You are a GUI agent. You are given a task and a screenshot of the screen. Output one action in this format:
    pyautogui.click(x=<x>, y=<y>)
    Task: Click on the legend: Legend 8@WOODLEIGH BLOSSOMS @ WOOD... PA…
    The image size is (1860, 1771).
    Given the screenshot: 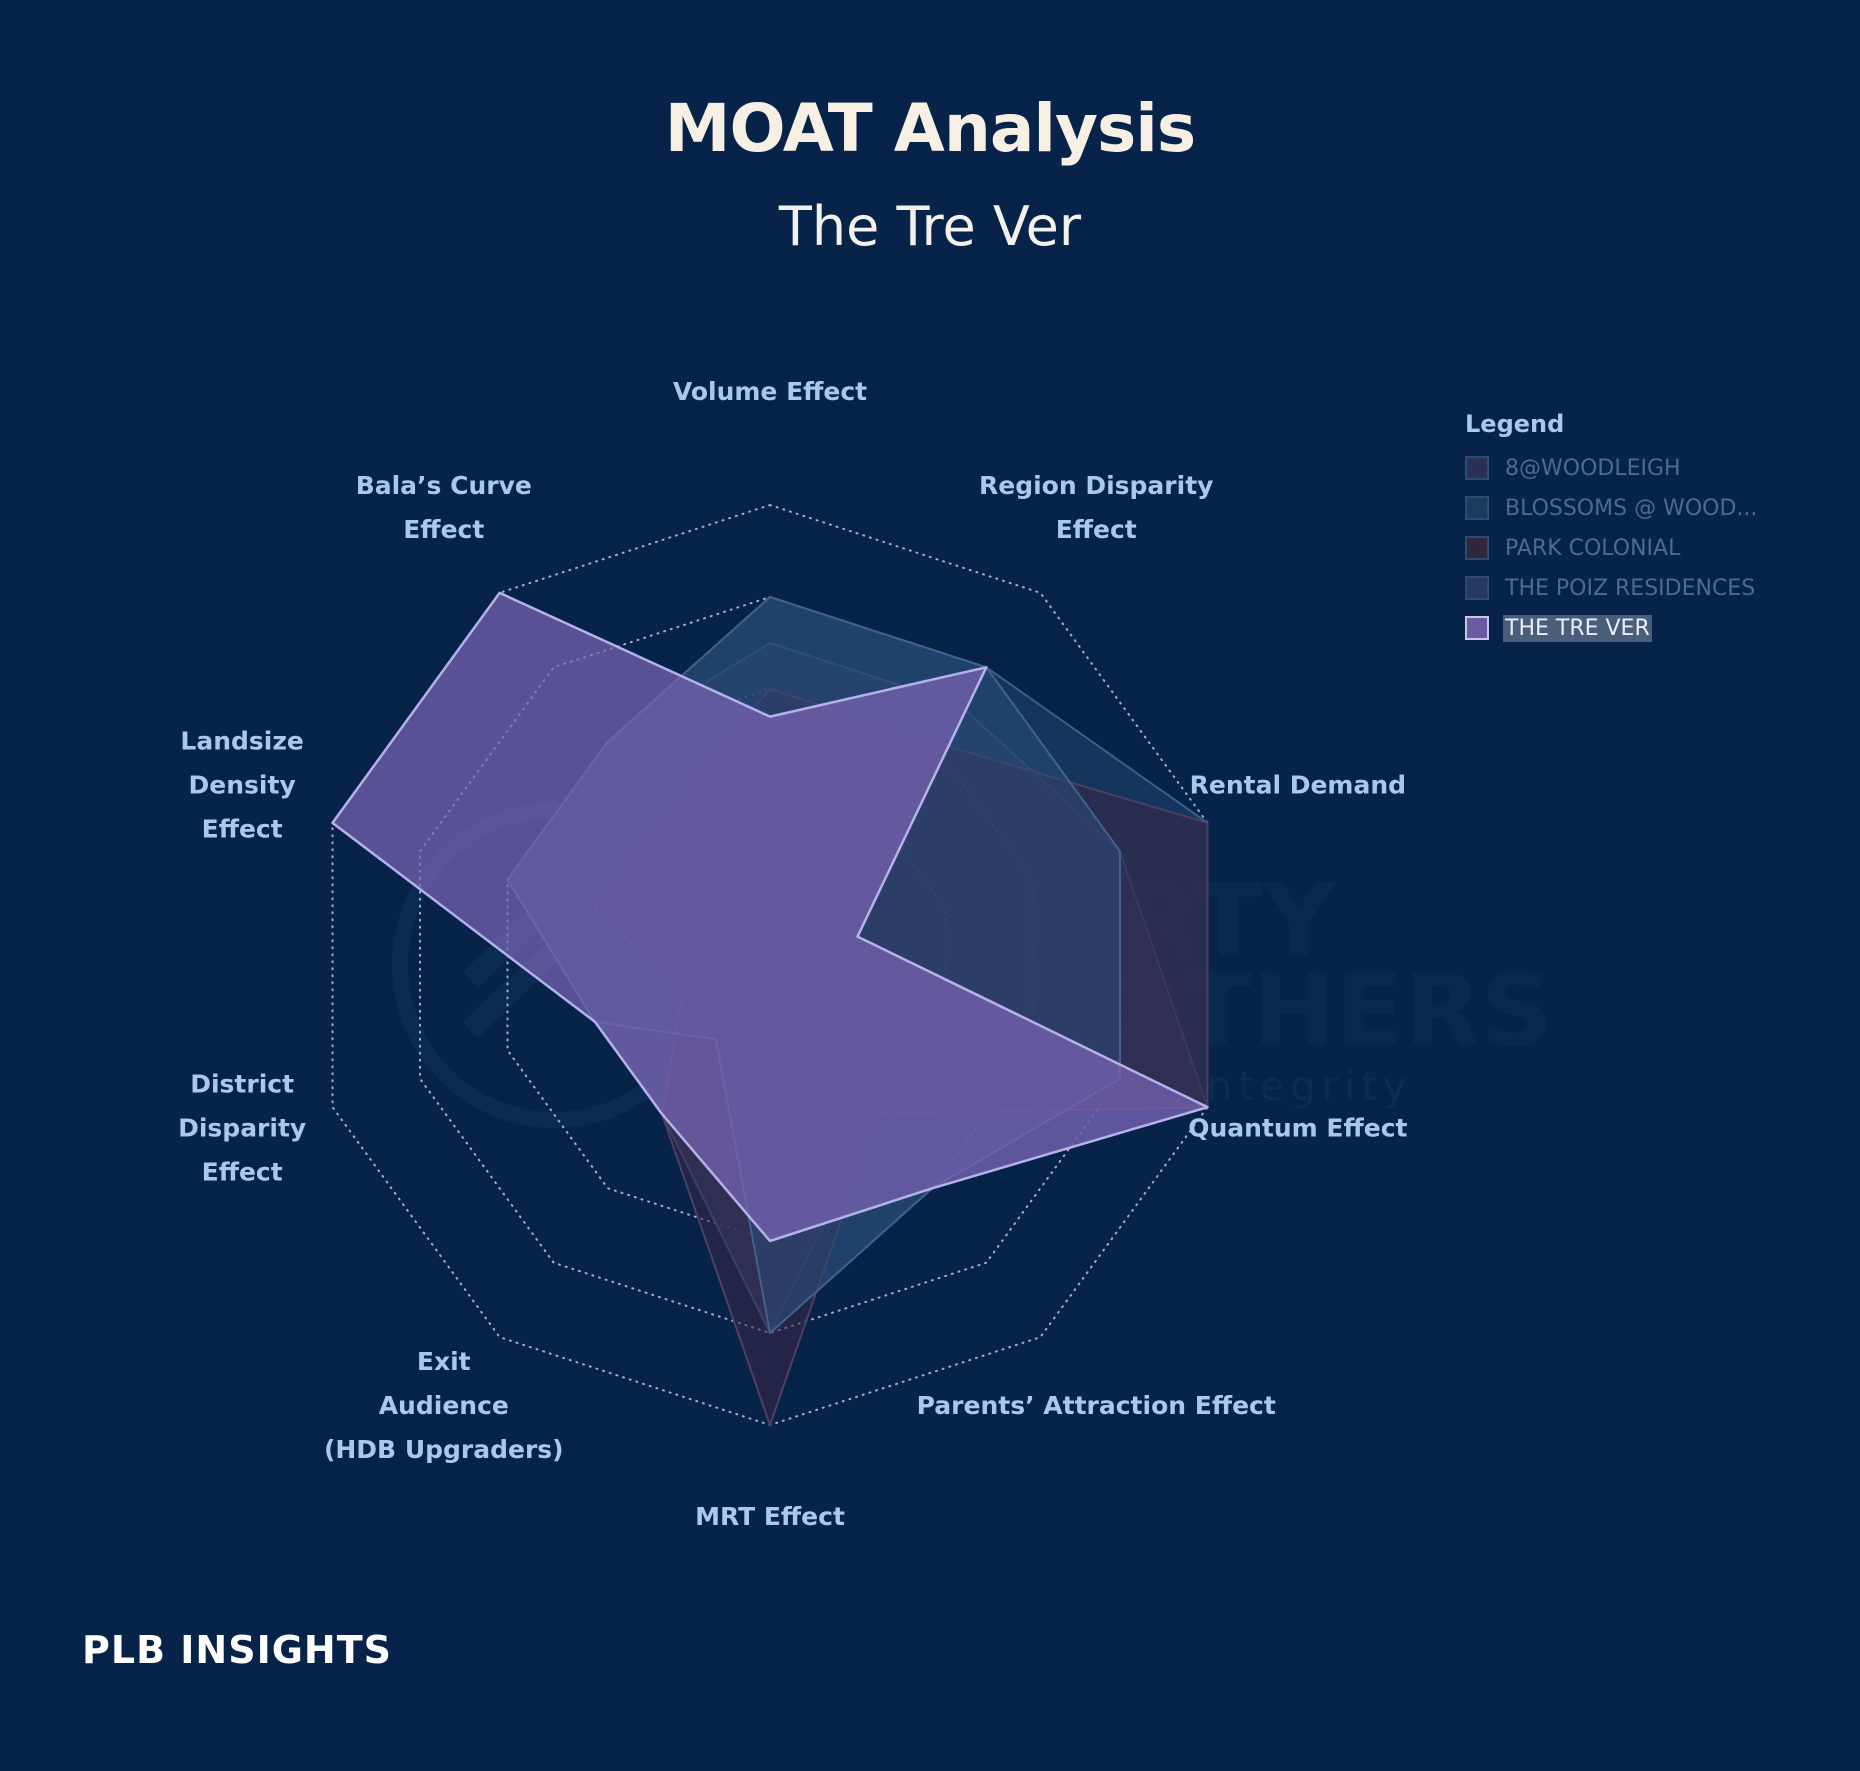 What is the action you would take?
    pyautogui.click(x=1630, y=529)
    